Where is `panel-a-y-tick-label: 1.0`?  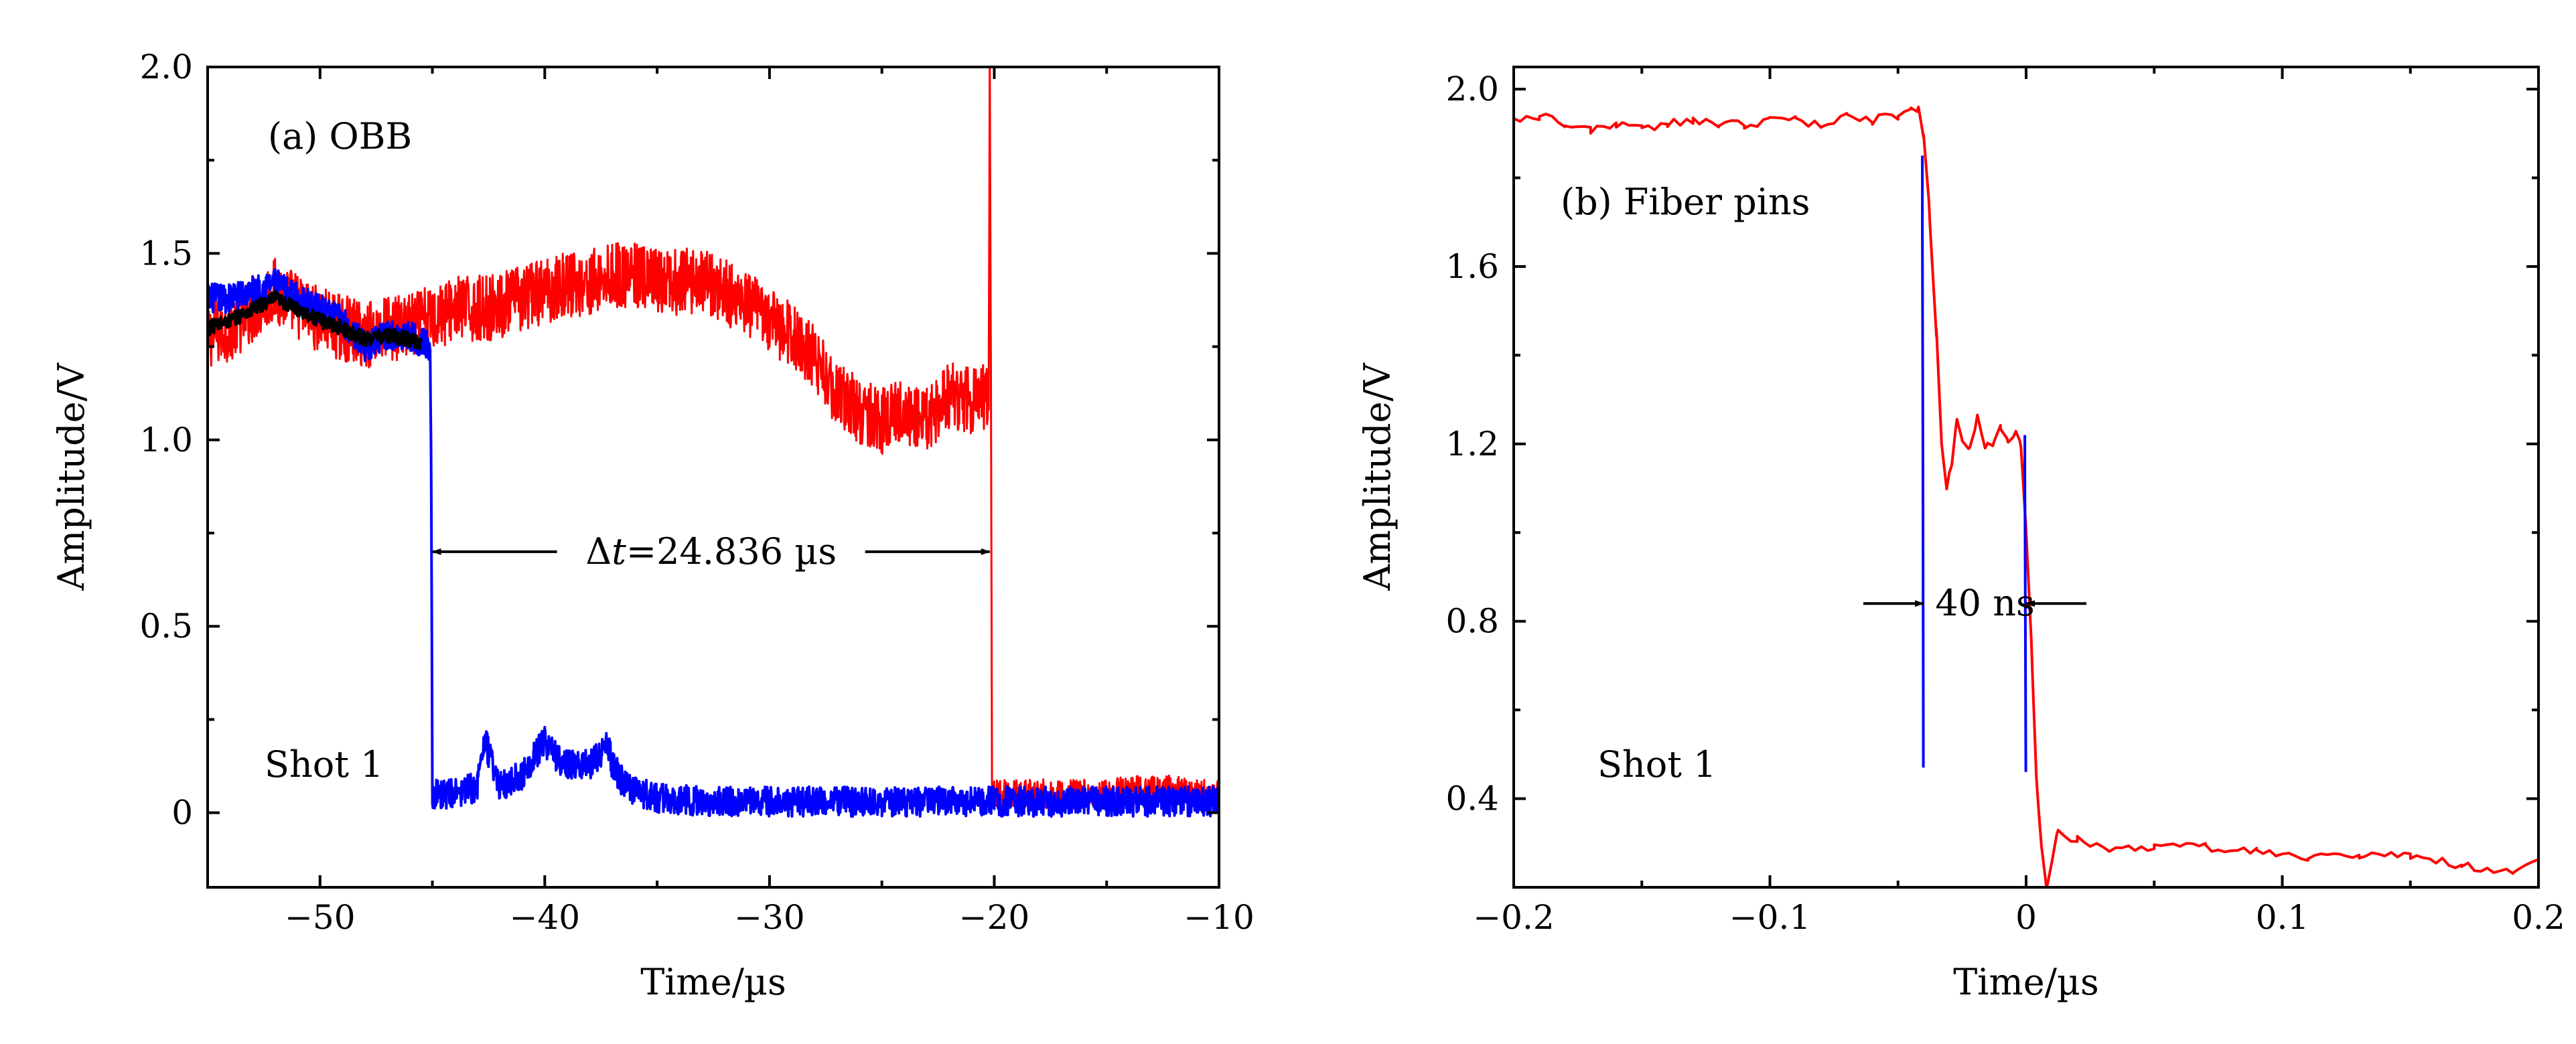 panel-a-y-tick-label: 1.0 is located at coordinates (166, 440).